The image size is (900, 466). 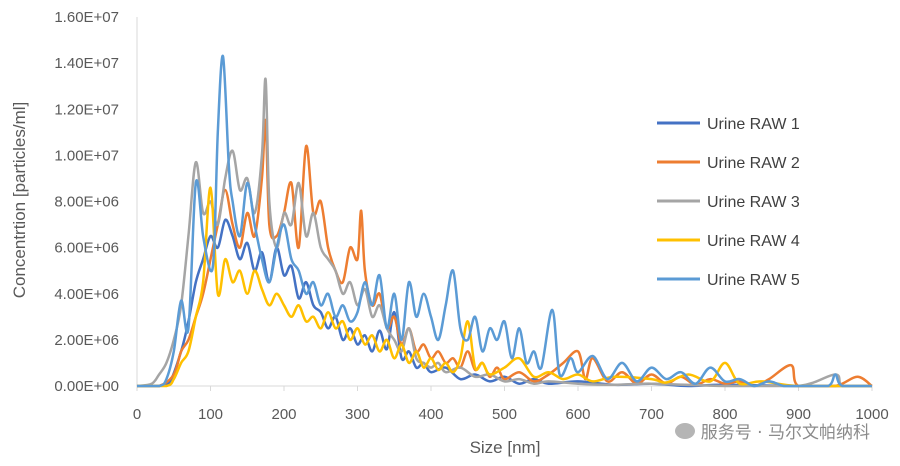 I want to click on x-tick-label: 800, so click(x=724, y=414).